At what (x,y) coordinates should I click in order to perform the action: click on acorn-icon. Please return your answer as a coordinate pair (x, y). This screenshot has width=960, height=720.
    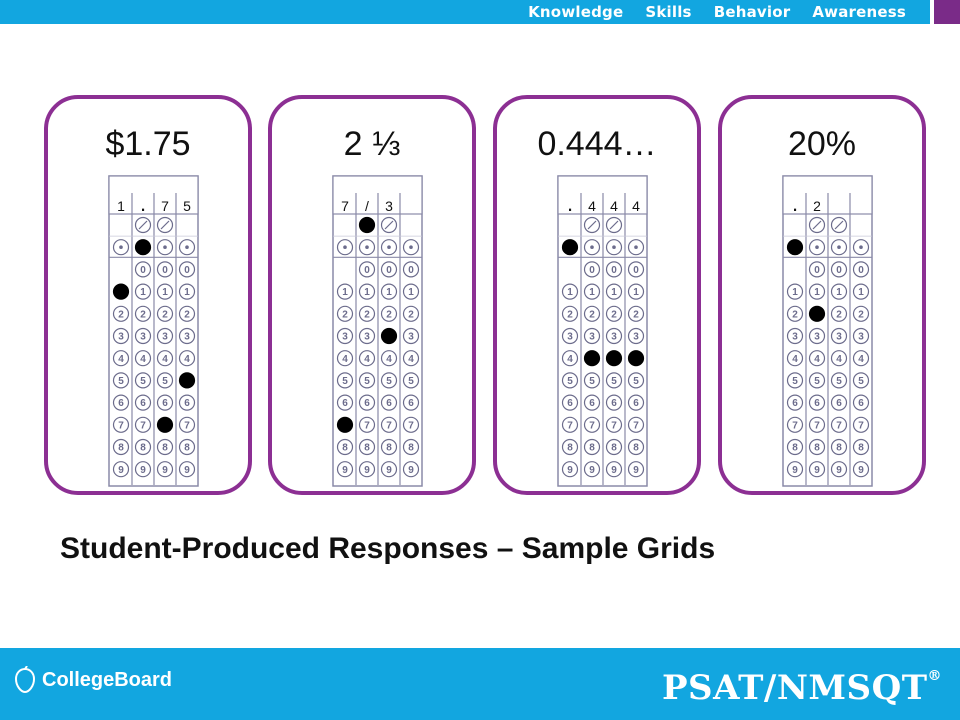
    Looking at the image, I should click on (25, 680).